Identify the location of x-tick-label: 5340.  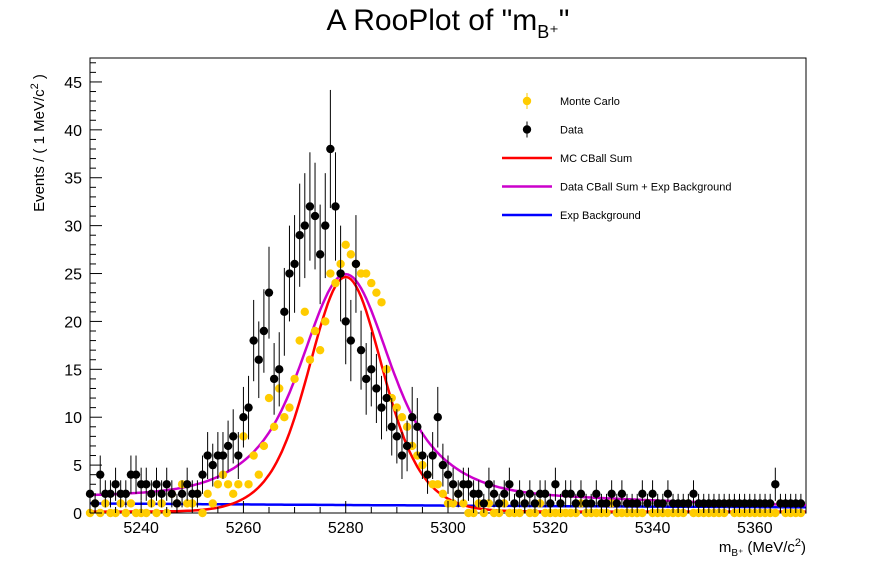
(653, 528).